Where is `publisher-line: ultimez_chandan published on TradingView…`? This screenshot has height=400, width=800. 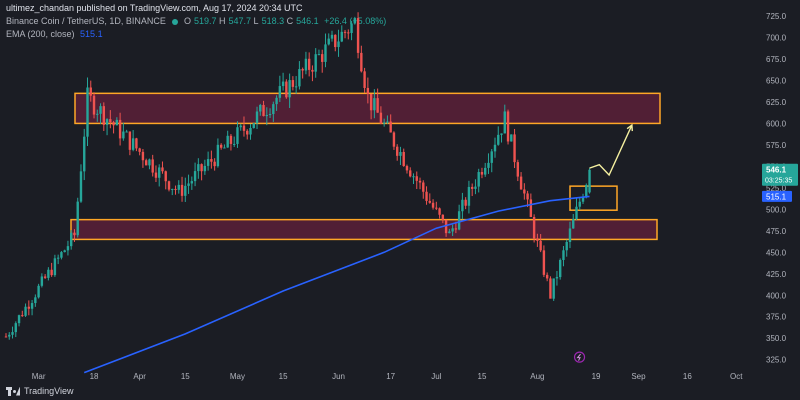 publisher-line: ultimez_chandan published on TradingView… is located at coordinates (154, 8).